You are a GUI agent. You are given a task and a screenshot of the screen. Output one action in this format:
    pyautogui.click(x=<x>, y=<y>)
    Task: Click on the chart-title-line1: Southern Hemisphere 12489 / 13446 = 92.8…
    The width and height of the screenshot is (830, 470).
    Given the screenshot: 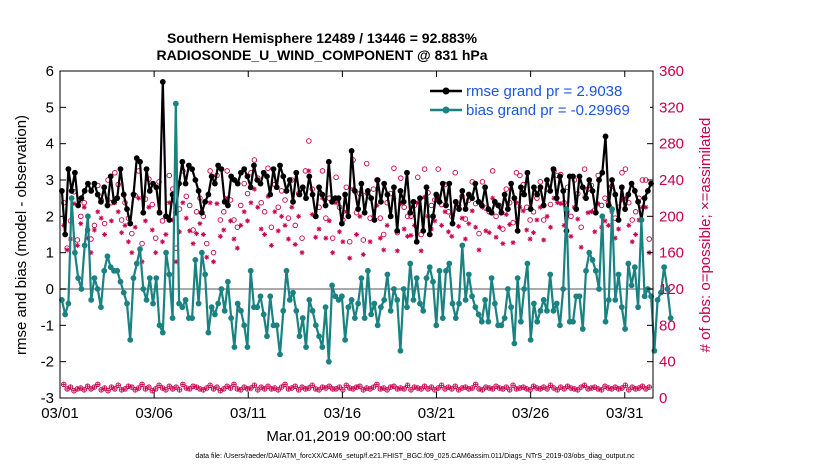 What is the action you would take?
    pyautogui.click(x=322, y=38)
    